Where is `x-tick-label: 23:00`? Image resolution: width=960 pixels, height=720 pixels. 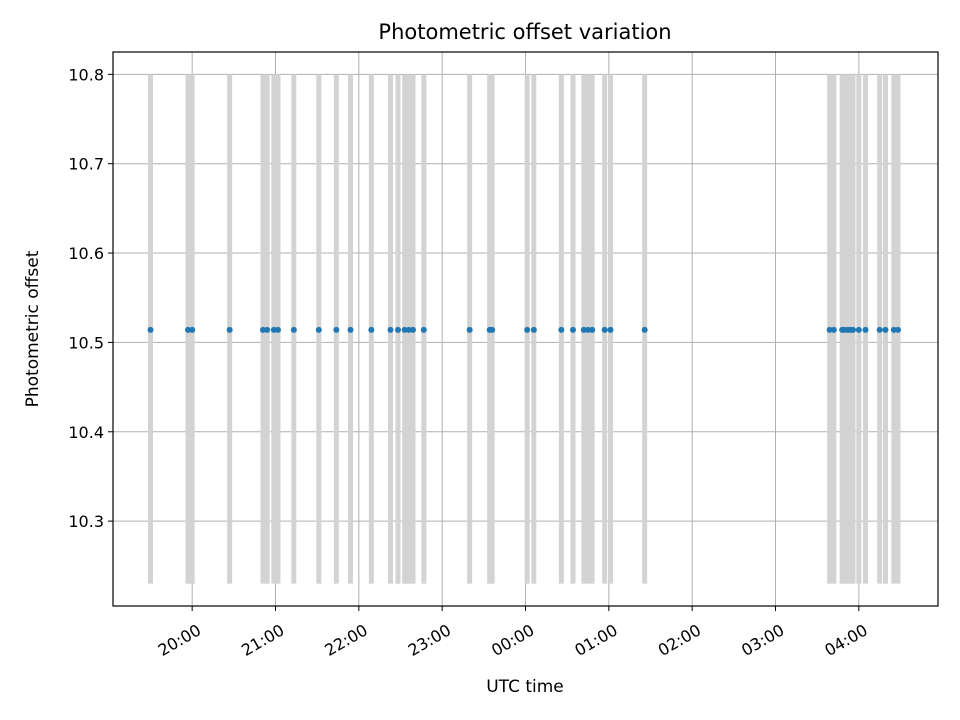
x-tick-label: 23:00 is located at coordinates (429, 640).